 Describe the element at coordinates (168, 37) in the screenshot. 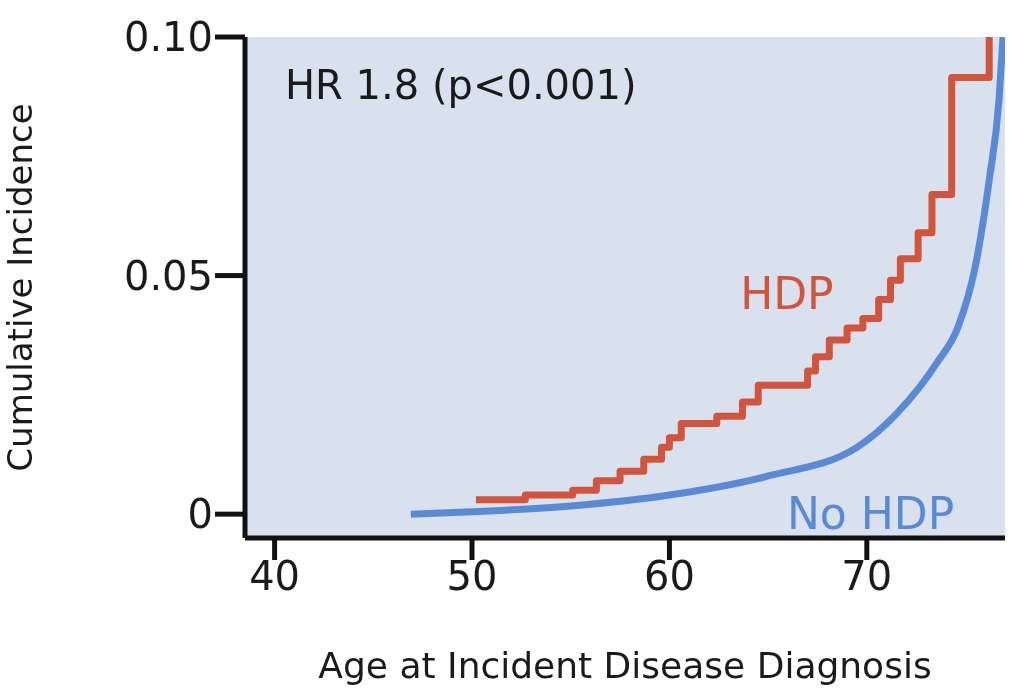

I see `y-tick-label: 0.10` at that location.